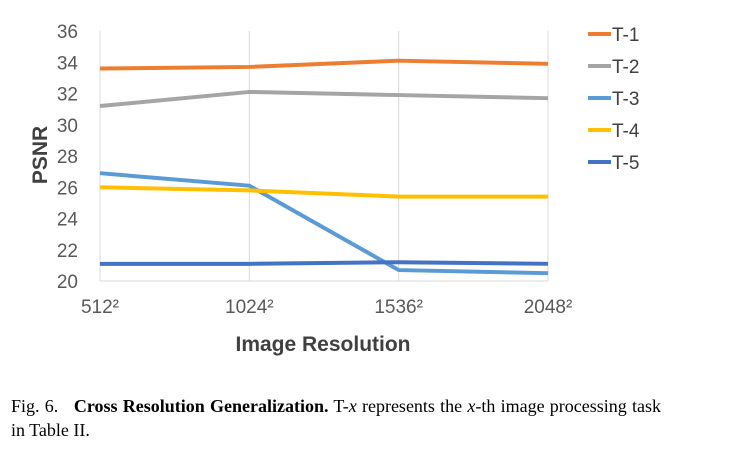 This screenshot has height=468, width=743. What do you see at coordinates (341, 406) in the screenshot?
I see `caption-t-prefix: T-` at bounding box center [341, 406].